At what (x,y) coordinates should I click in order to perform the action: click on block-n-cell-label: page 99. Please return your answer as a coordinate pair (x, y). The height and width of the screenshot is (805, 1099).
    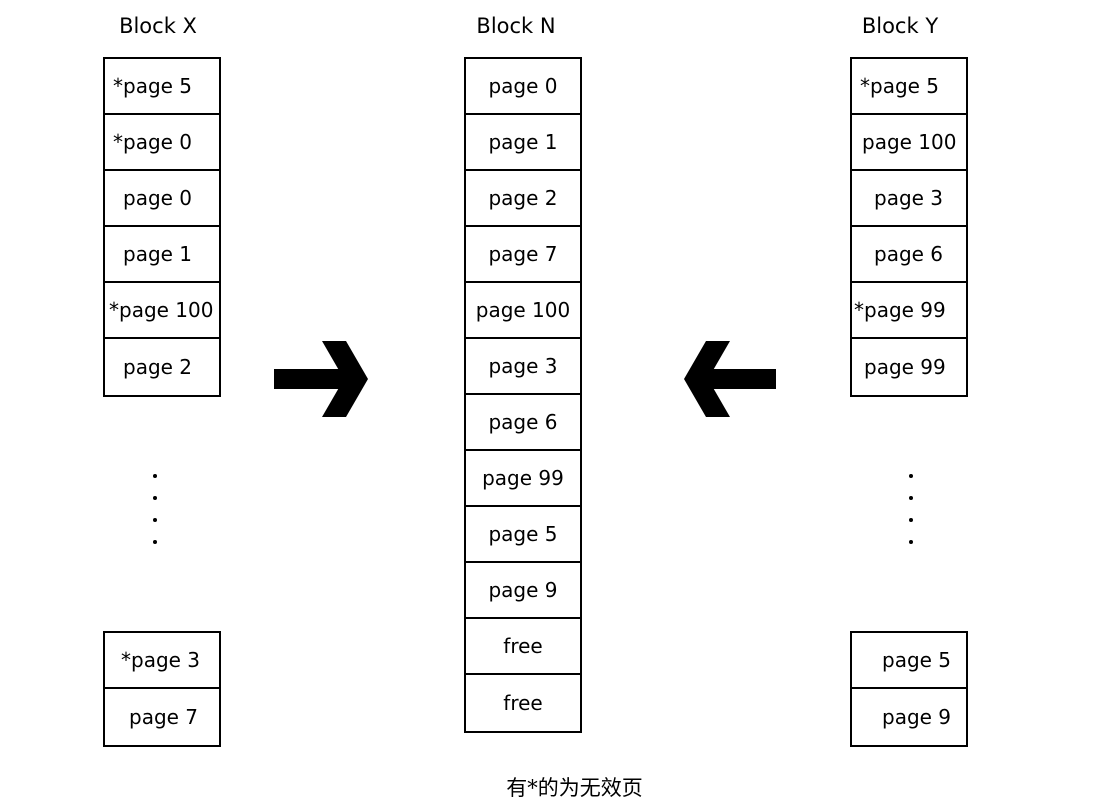
    Looking at the image, I should click on (523, 478).